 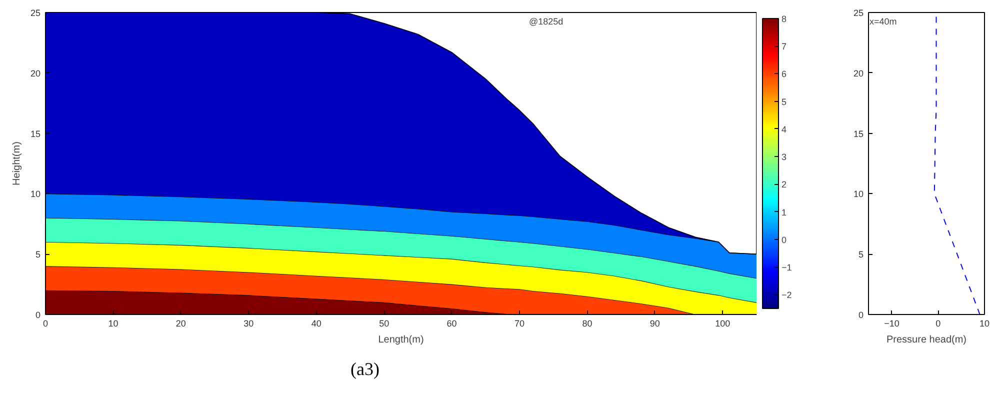 What do you see at coordinates (784, 74) in the screenshot?
I see `color-bar-label: 6` at bounding box center [784, 74].